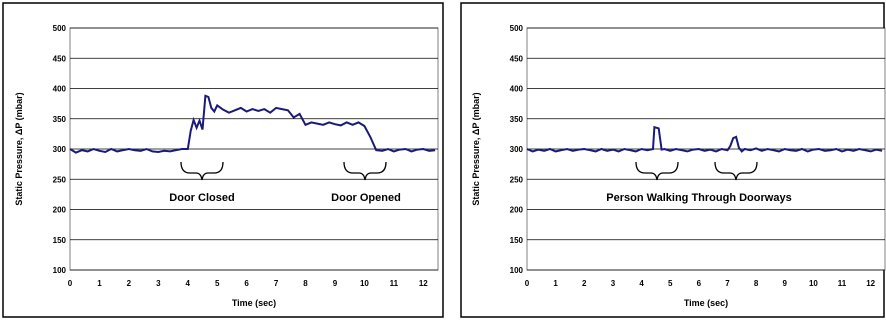 The width and height of the screenshot is (886, 320). What do you see at coordinates (365, 171) in the screenshot?
I see `door-opened-brace` at bounding box center [365, 171].